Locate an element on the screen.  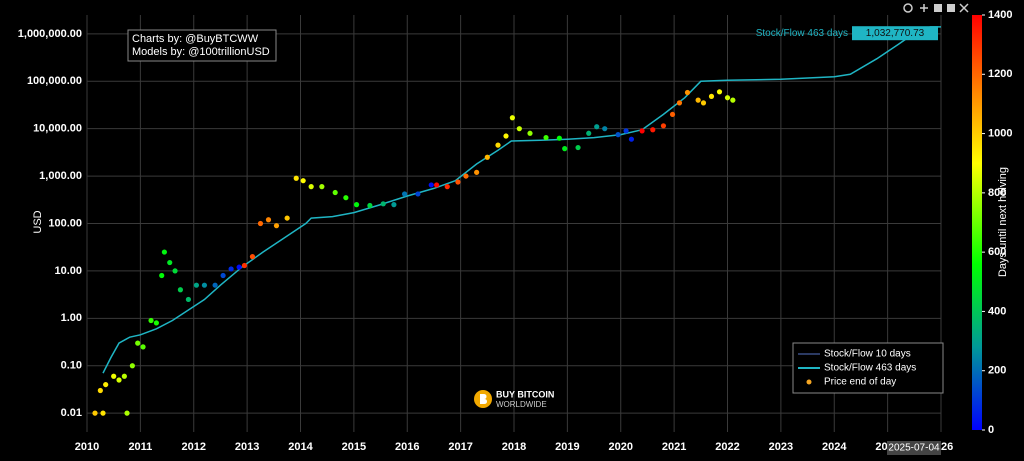
hover-box is located at coordinates (895, 33).